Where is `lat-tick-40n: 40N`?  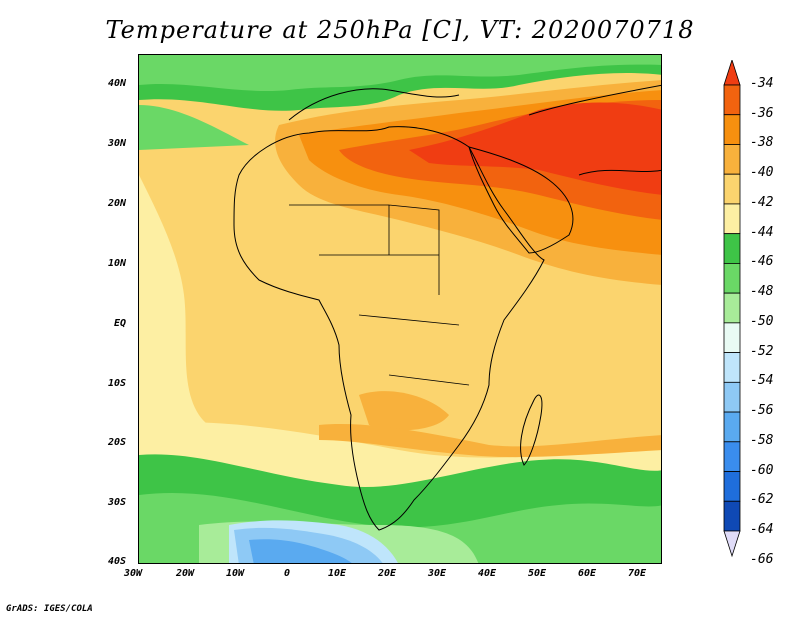 lat-tick-40n: 40N is located at coordinates (117, 83).